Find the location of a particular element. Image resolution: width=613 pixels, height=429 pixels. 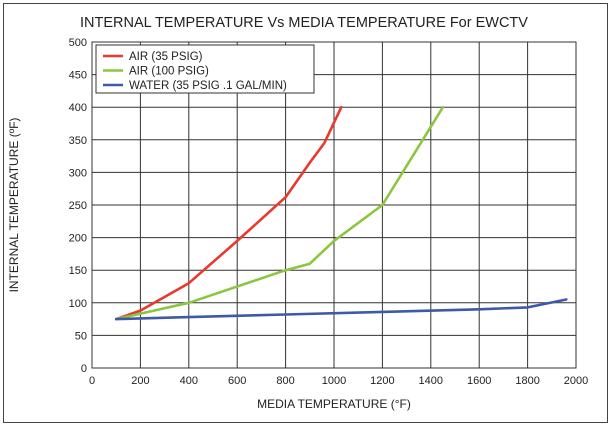

legend-box is located at coordinates (205, 69).